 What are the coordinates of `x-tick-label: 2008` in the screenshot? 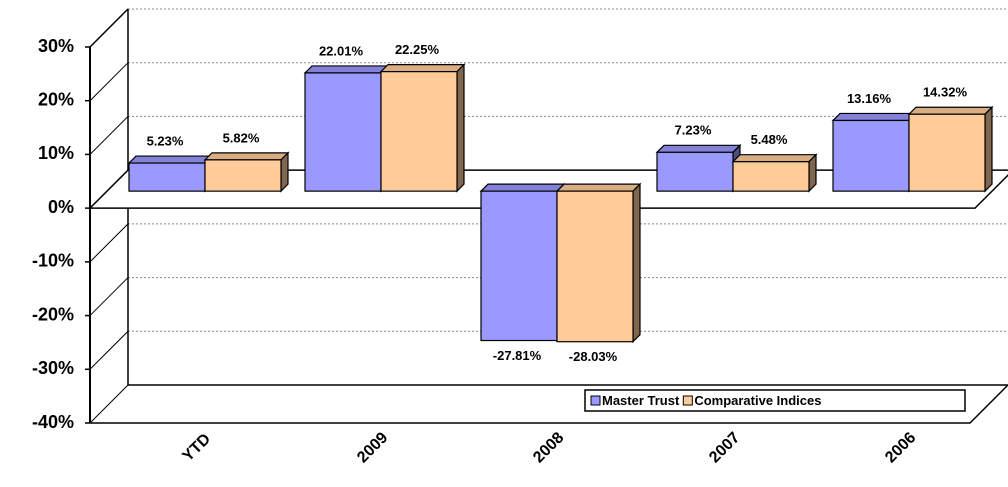 It's located at (548, 447).